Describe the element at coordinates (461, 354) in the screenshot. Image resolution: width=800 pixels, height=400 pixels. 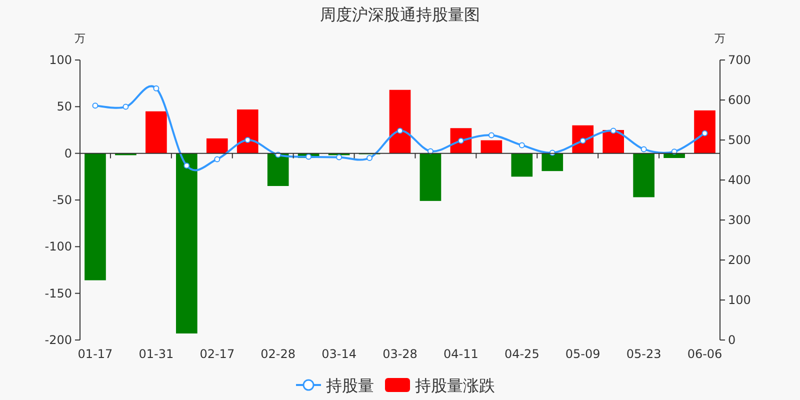
I see `x-tick-label: 04-11` at that location.